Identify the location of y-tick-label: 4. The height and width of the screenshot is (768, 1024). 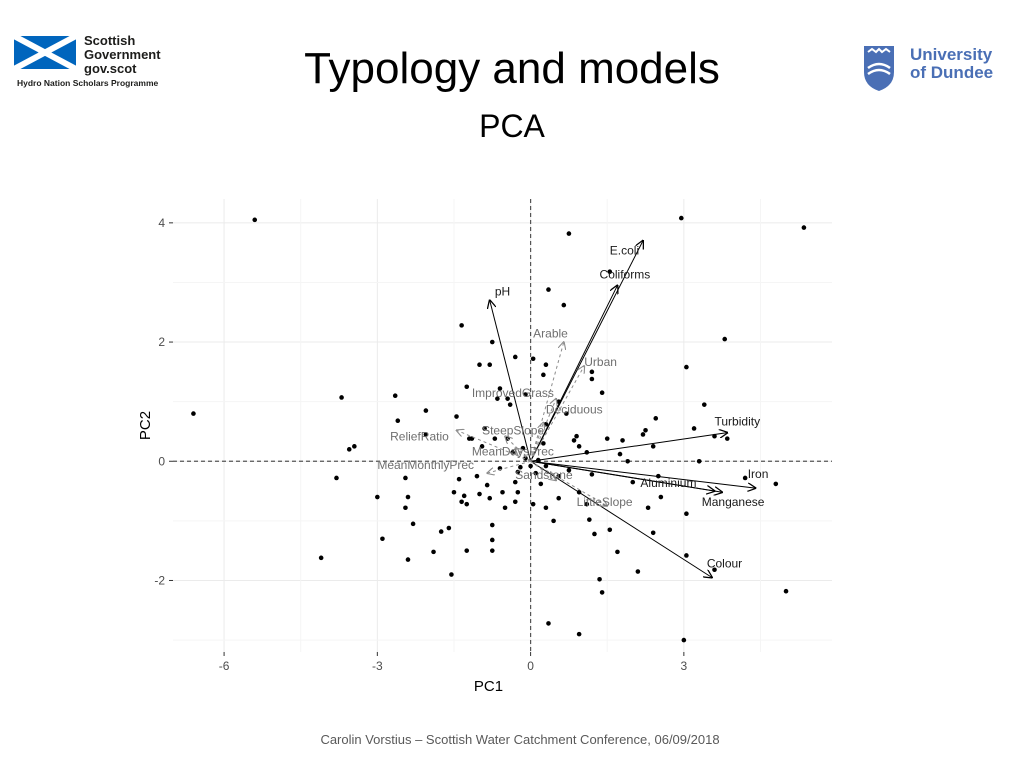
(161, 223).